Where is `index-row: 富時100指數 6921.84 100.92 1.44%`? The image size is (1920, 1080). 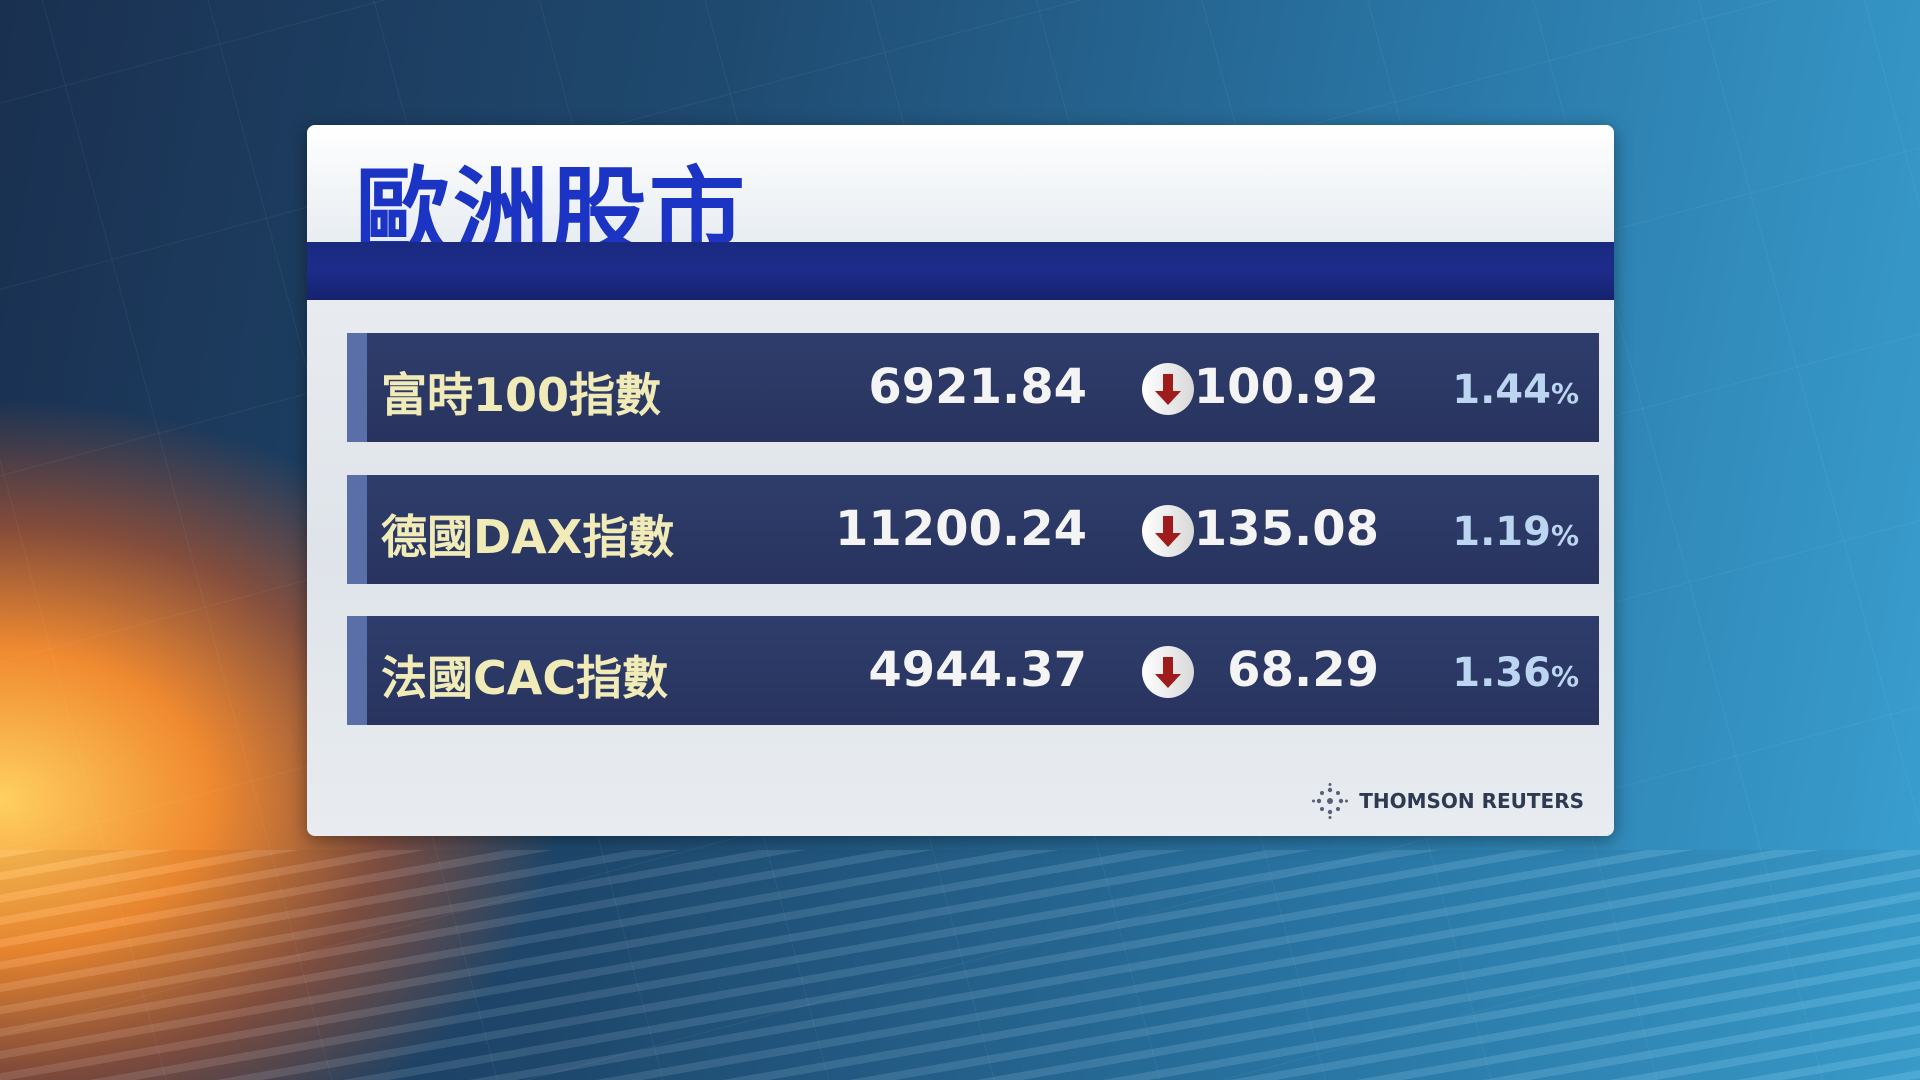 index-row: 富時100指數 6921.84 100.92 1.44% is located at coordinates (973, 387).